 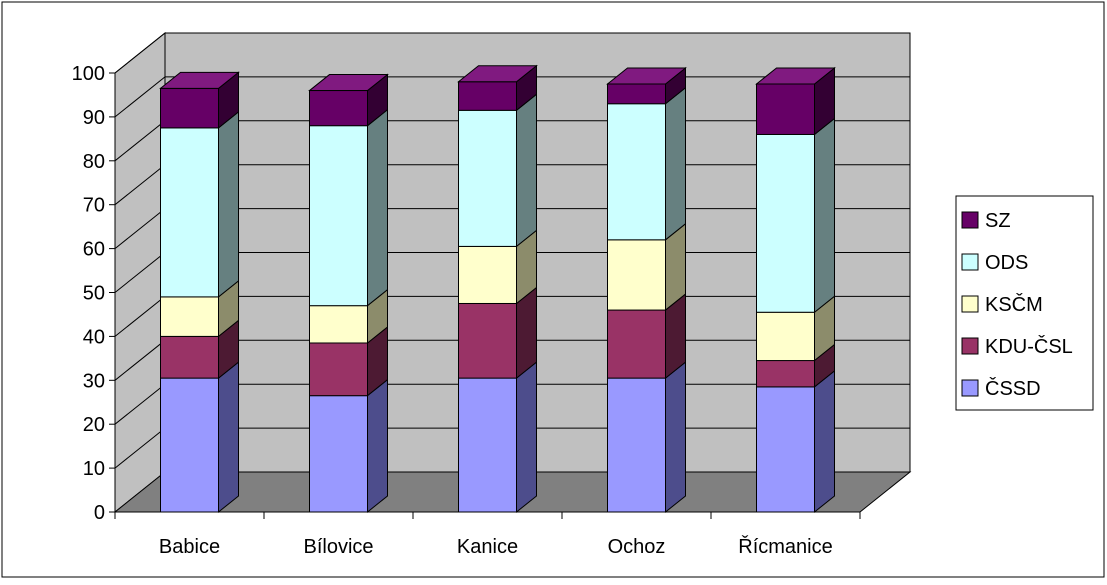 I want to click on y-tick-label: 10, so click(x=94, y=469).